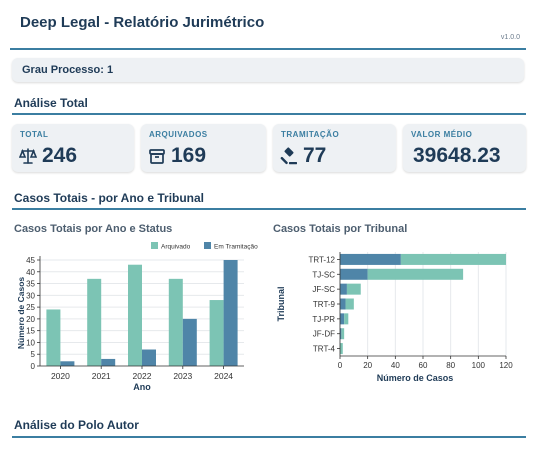  I want to click on version-label: v1.0.0, so click(510, 37).